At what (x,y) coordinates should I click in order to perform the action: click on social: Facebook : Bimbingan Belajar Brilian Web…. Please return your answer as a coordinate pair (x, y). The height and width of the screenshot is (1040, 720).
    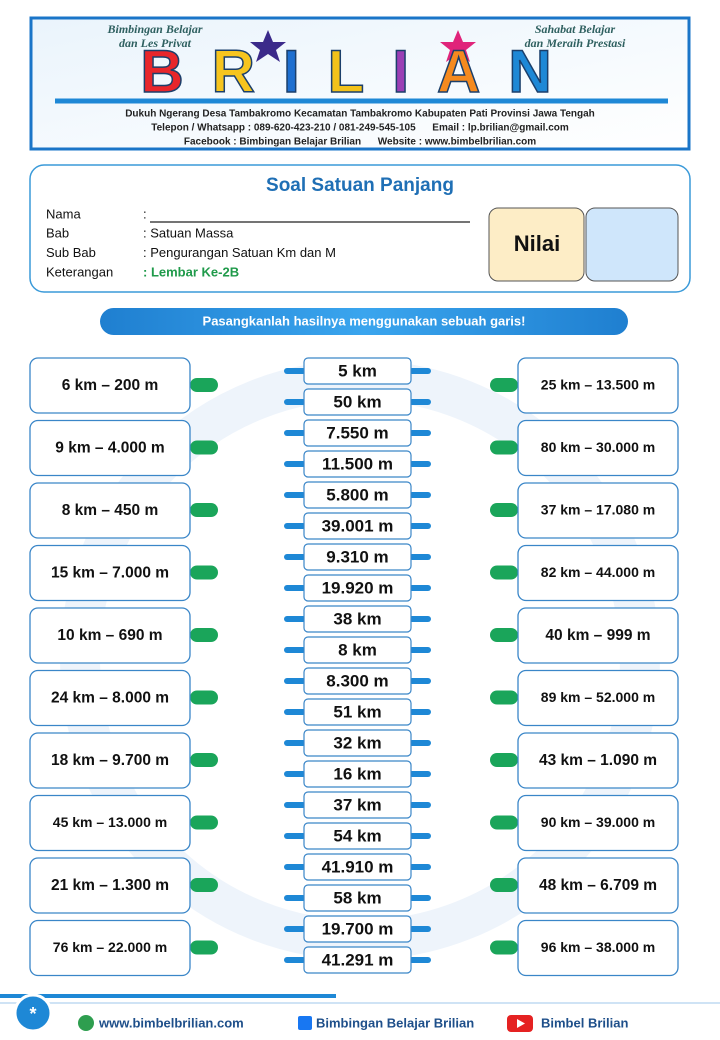
    Looking at the image, I should click on (360, 142).